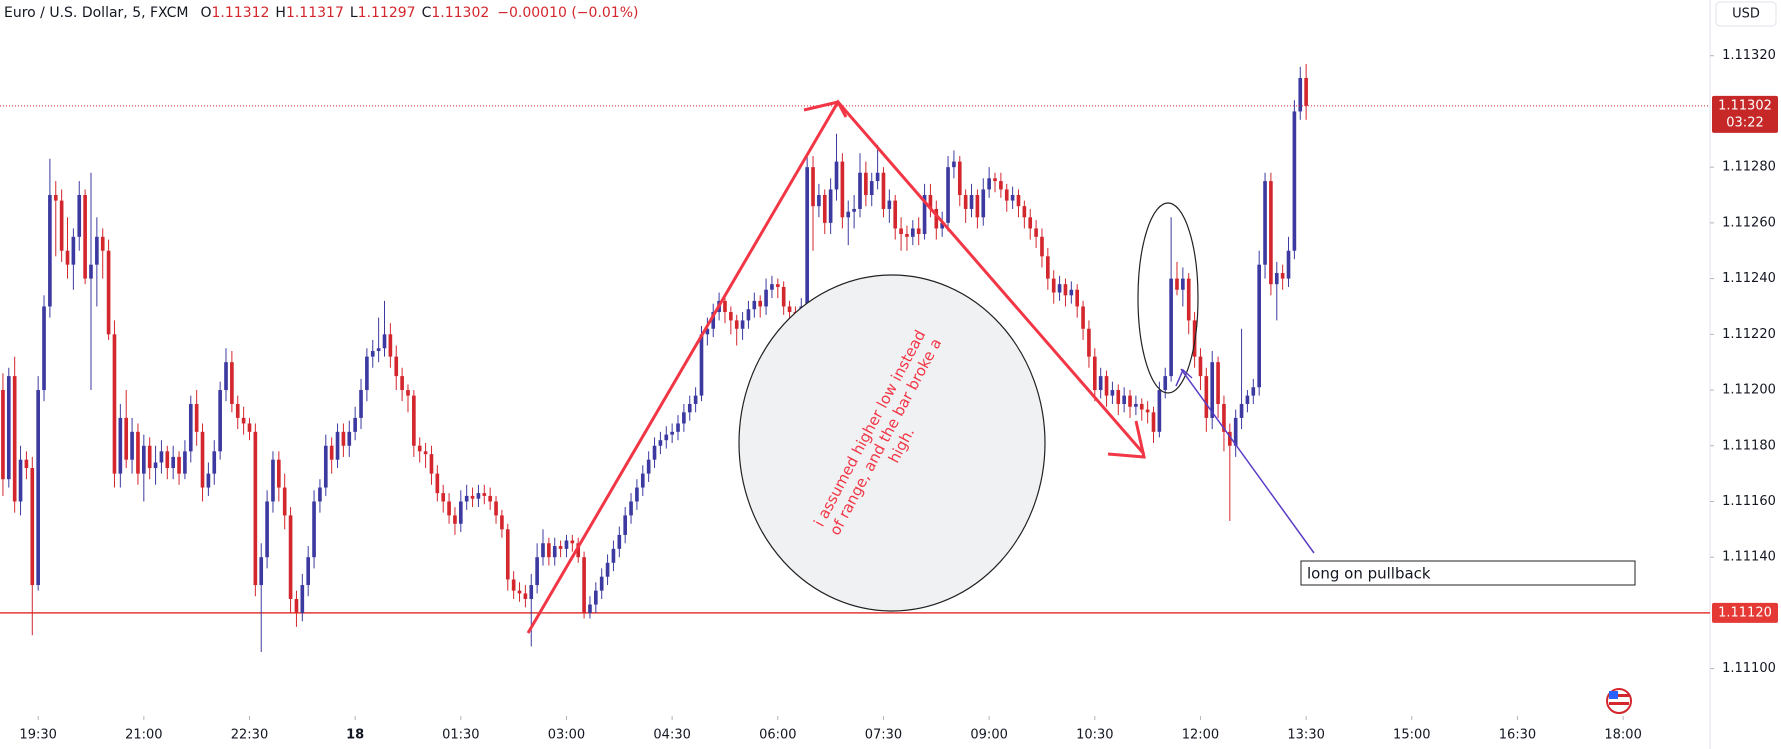 This screenshot has width=1781, height=749. What do you see at coordinates (249, 735) in the screenshot?
I see `x-tick-label: 22:30` at bounding box center [249, 735].